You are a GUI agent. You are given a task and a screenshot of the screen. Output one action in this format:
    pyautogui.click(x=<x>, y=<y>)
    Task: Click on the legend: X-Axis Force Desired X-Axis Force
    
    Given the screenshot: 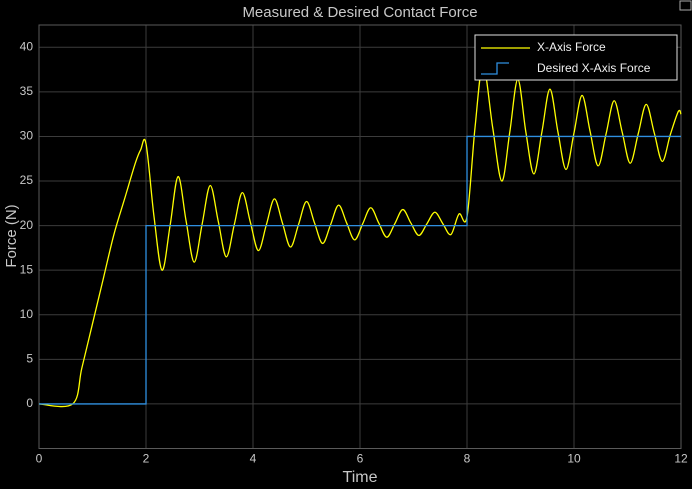 What is the action you would take?
    pyautogui.click(x=576, y=57)
    